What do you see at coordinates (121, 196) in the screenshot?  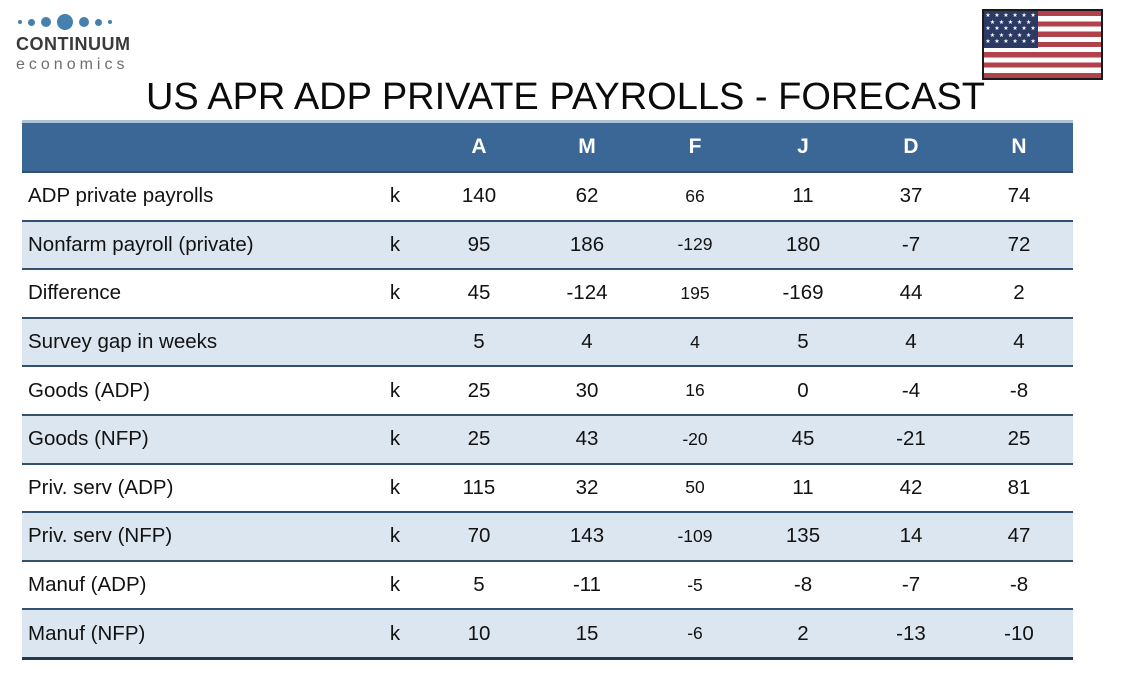 I see `row-label: ADP private payrolls` at bounding box center [121, 196].